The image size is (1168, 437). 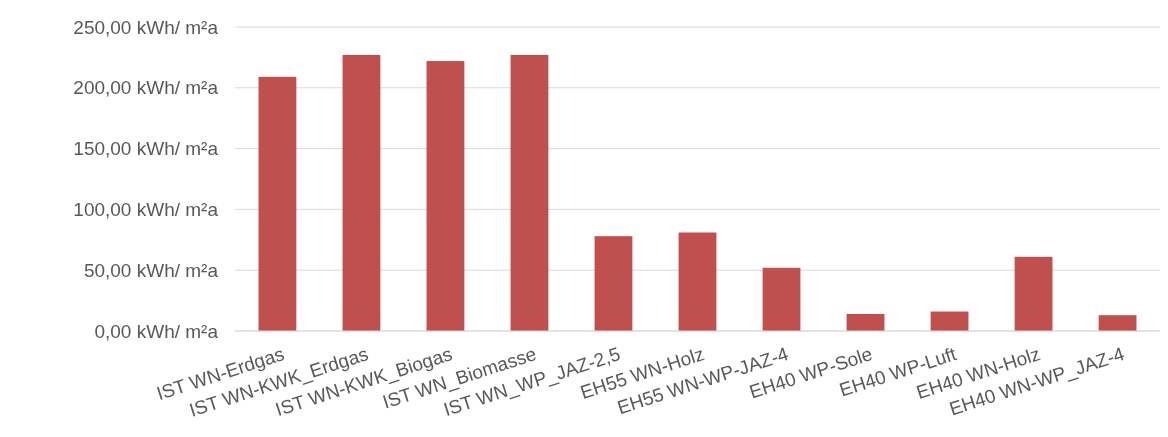 What do you see at coordinates (156, 331) in the screenshot?
I see `y-tick-label: 0,00 kWh/ m²a` at bounding box center [156, 331].